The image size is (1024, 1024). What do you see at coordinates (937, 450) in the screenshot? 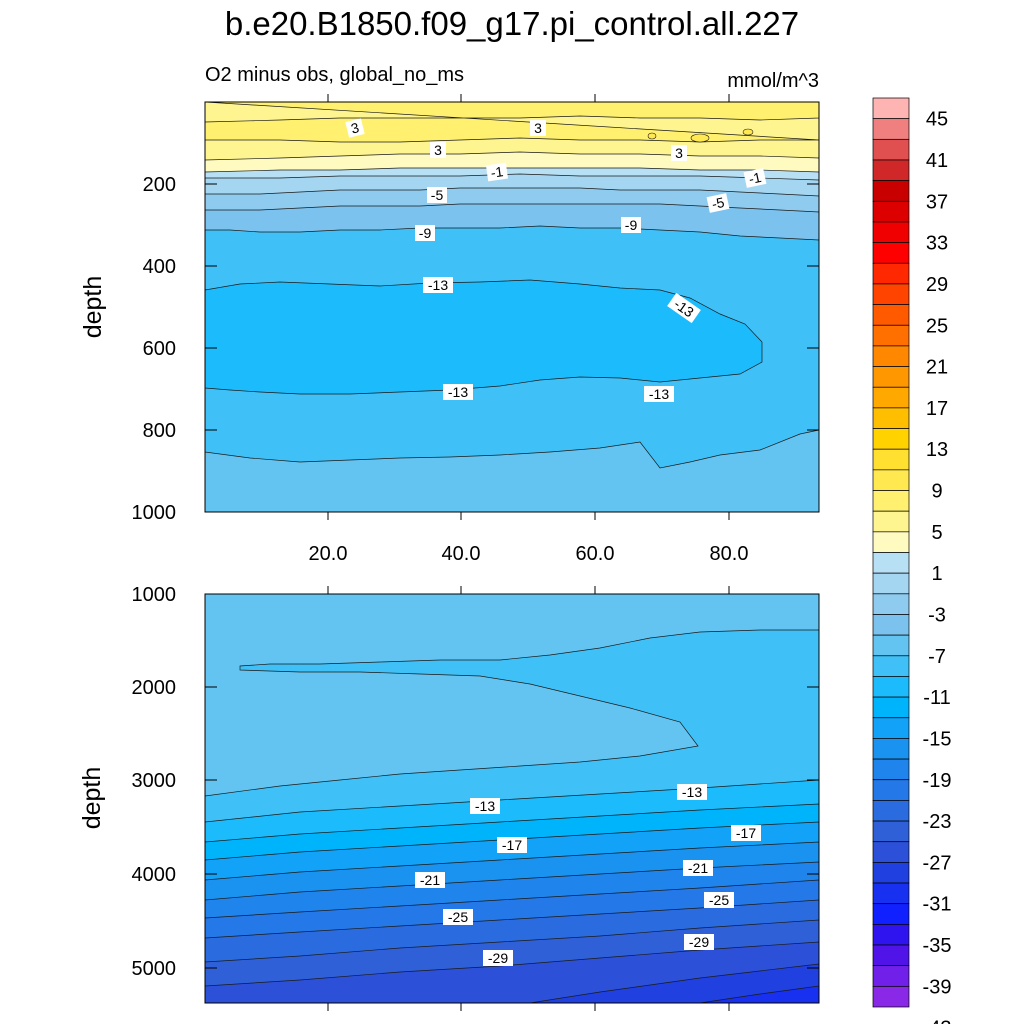
I see `colorbar-label: 13` at bounding box center [937, 450].